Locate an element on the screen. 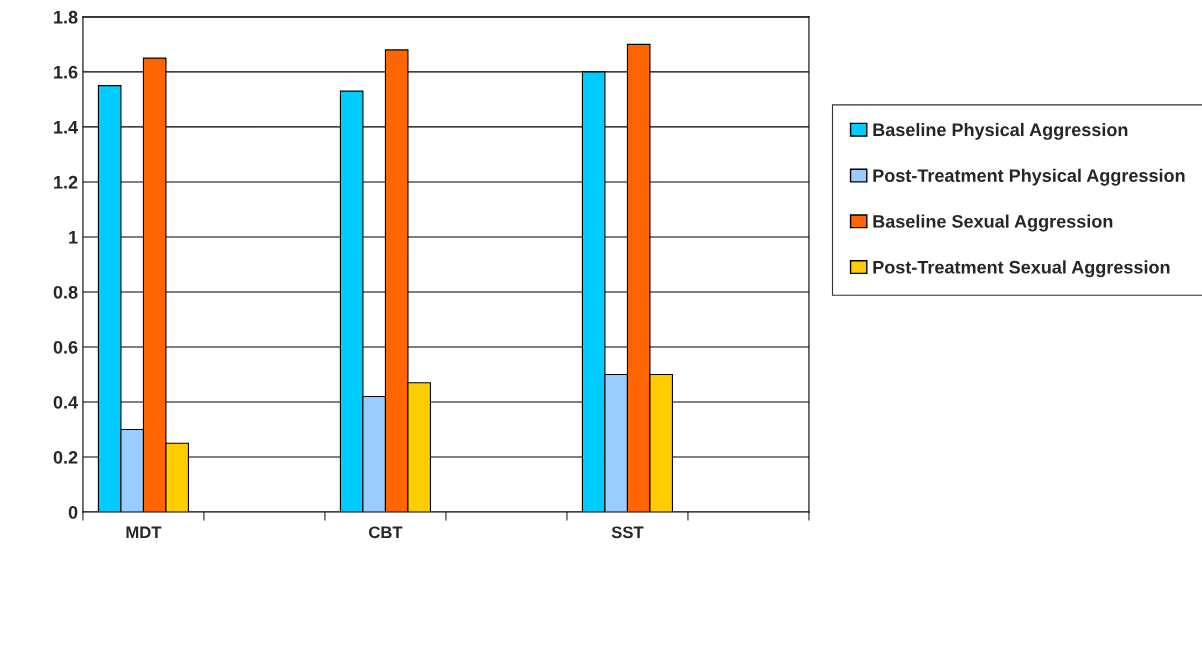 The width and height of the screenshot is (1202, 649). x-tick-label: SST is located at coordinates (627, 532).